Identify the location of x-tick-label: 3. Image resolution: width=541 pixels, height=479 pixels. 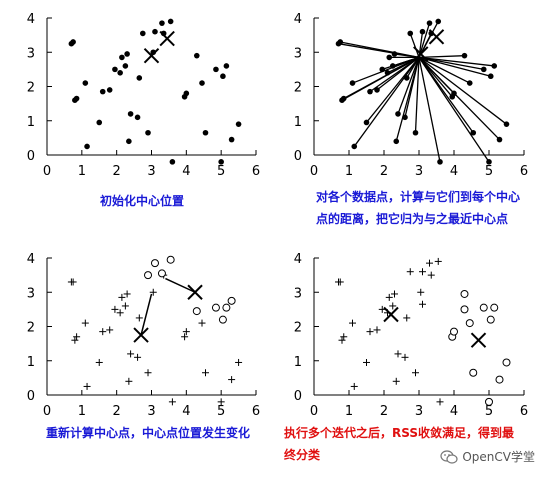
(419, 171).